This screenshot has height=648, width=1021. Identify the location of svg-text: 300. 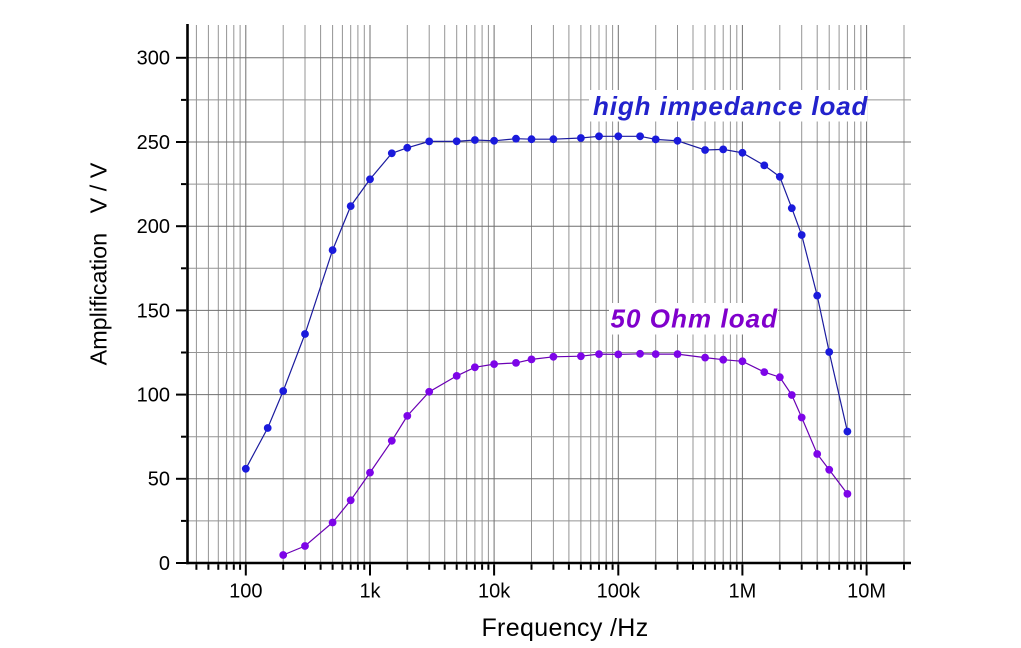
(153, 59).